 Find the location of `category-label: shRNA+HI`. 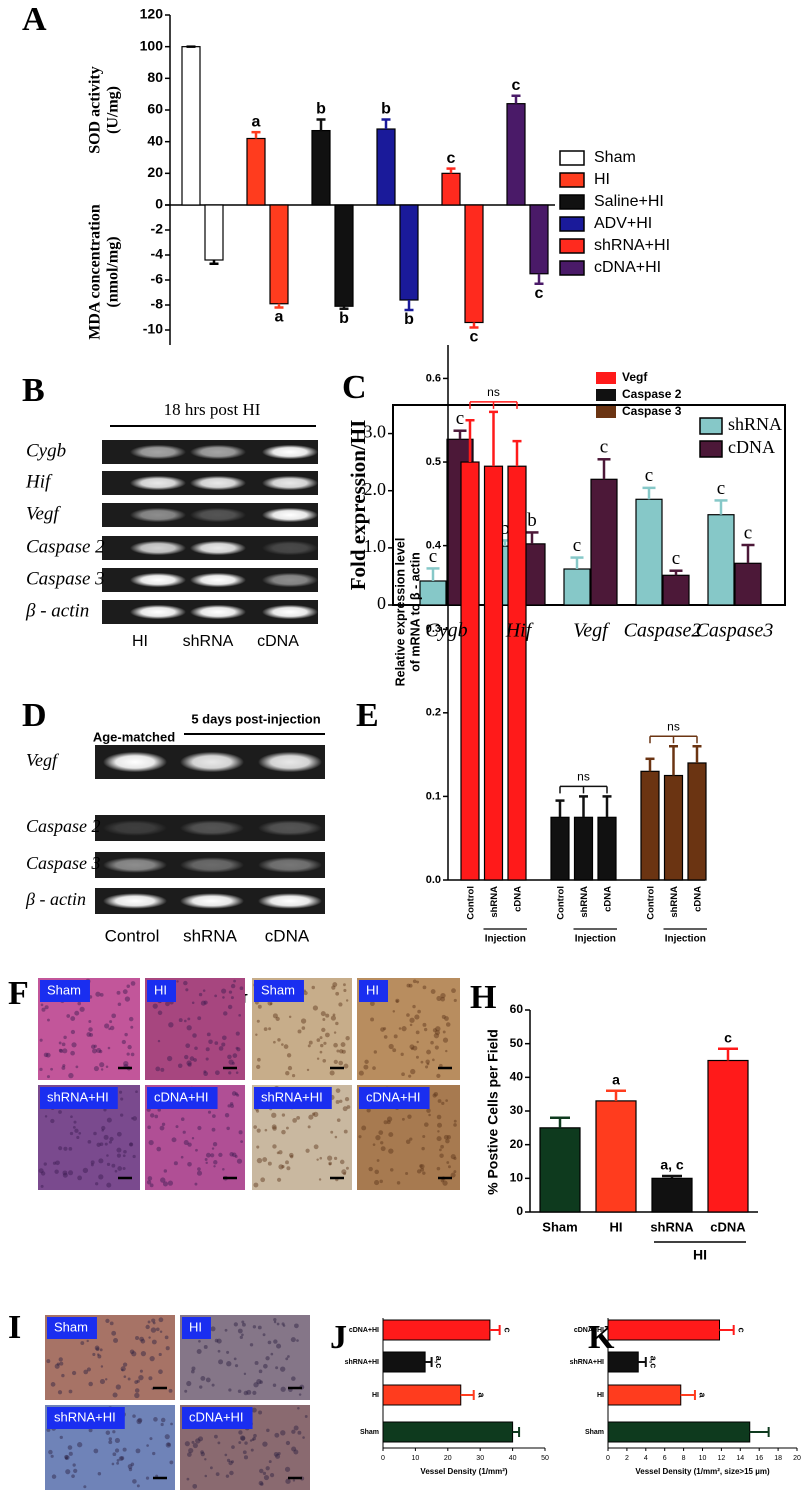

category-label: shRNA+HI is located at coordinates (362, 1362).